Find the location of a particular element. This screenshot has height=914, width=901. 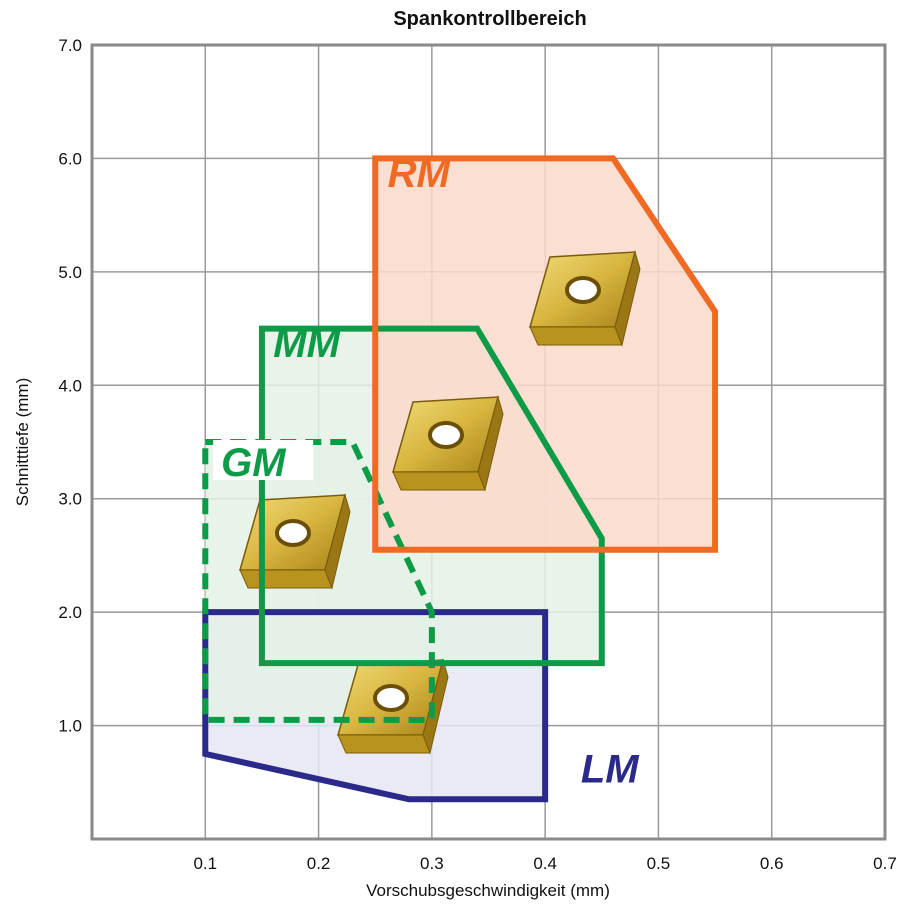

x-tick-label: 0.3 is located at coordinates (432, 863).